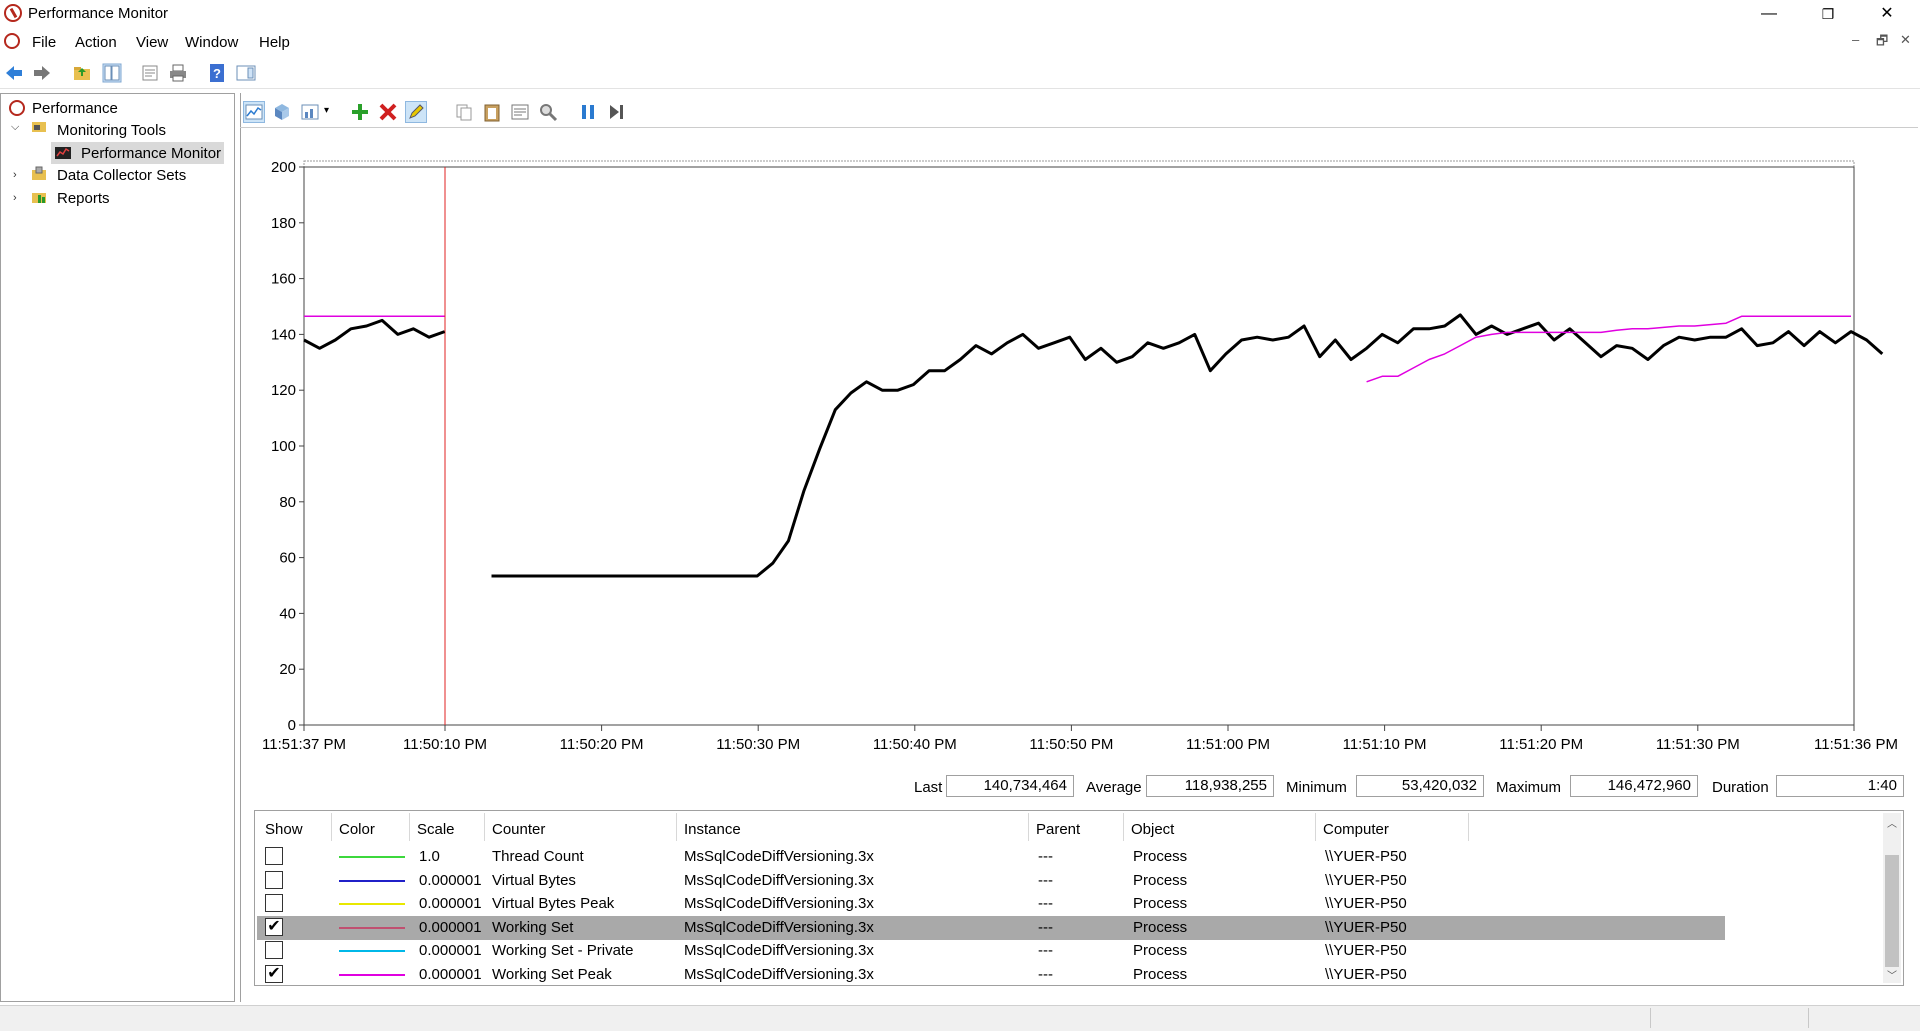 Image resolution: width=1920 pixels, height=1031 pixels. Describe the element at coordinates (39, 198) in the screenshot. I see `reports-icon` at that location.